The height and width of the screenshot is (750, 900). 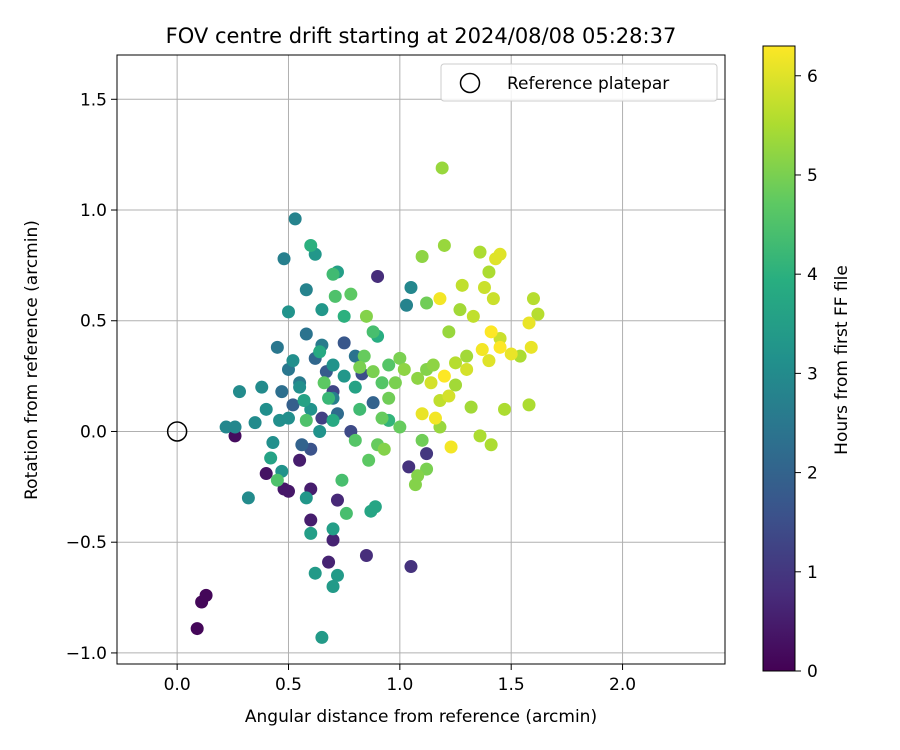 I want to click on colorbar-tick-label: 2, so click(x=812, y=474).